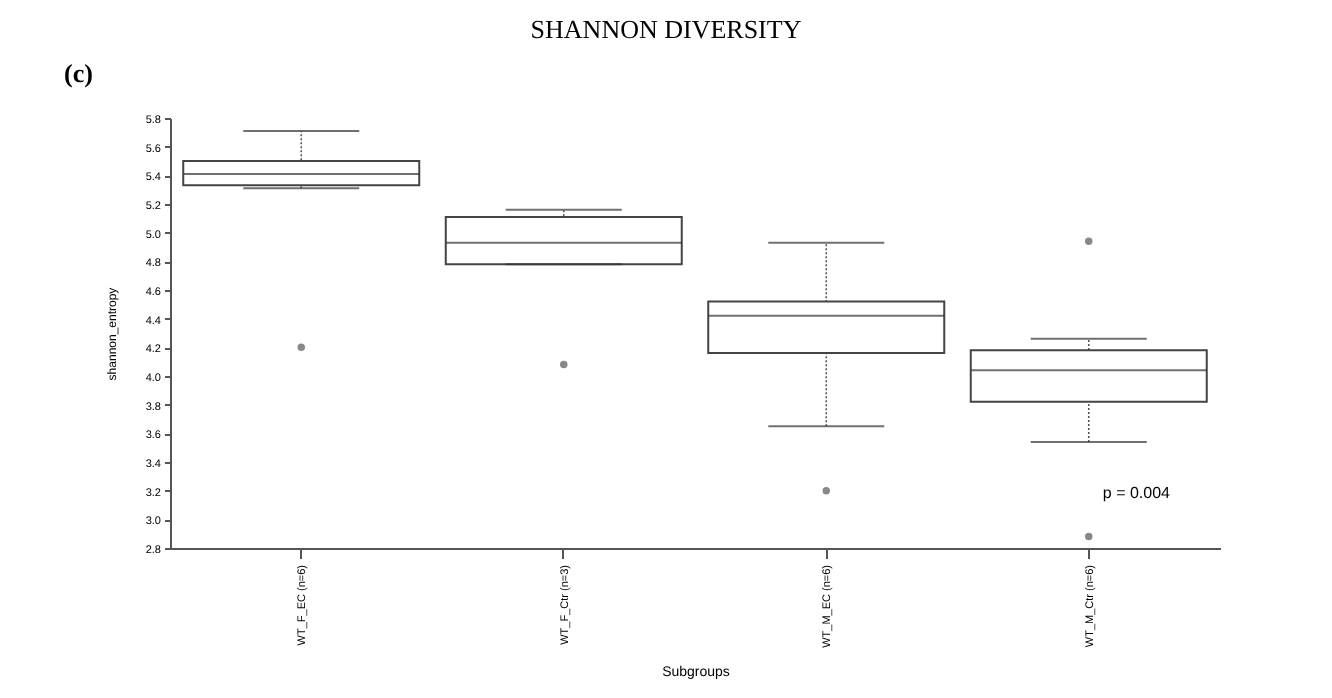 The height and width of the screenshot is (698, 1332). I want to click on annotation: p = 0.004, so click(1137, 493).